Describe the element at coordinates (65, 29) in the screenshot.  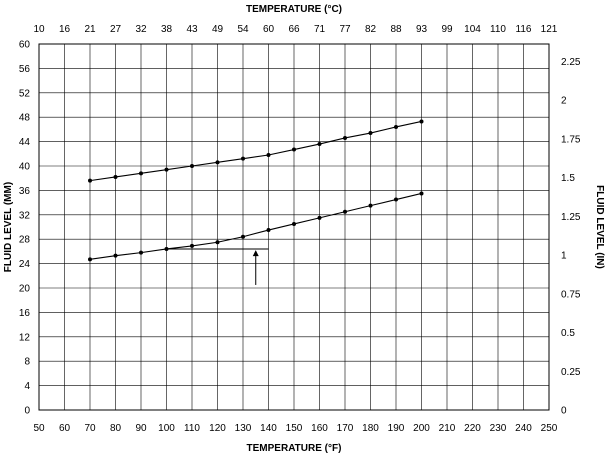
I see `x-axis-top-tick-label: 16` at that location.